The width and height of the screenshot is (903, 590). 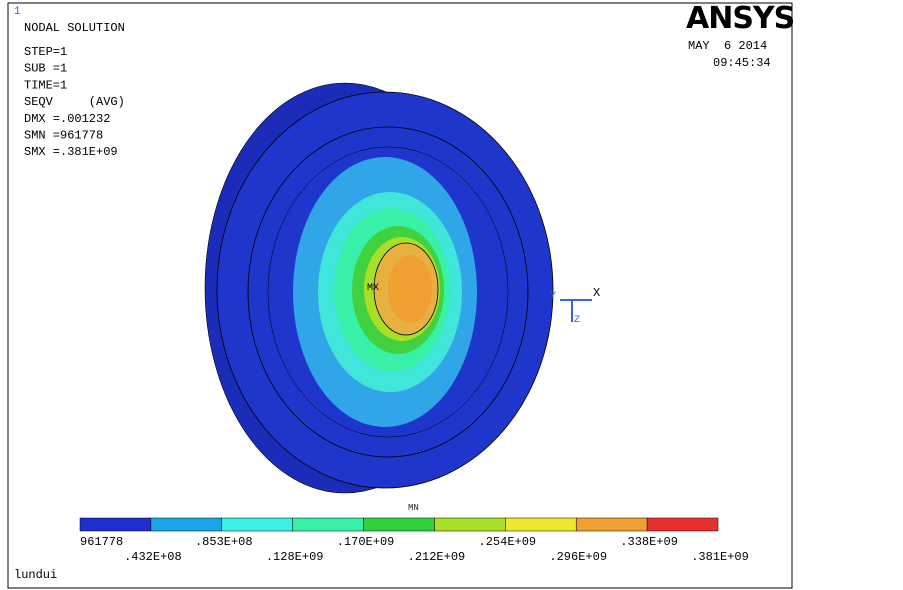 What do you see at coordinates (596, 293) in the screenshot?
I see `triad-x: X` at bounding box center [596, 293].